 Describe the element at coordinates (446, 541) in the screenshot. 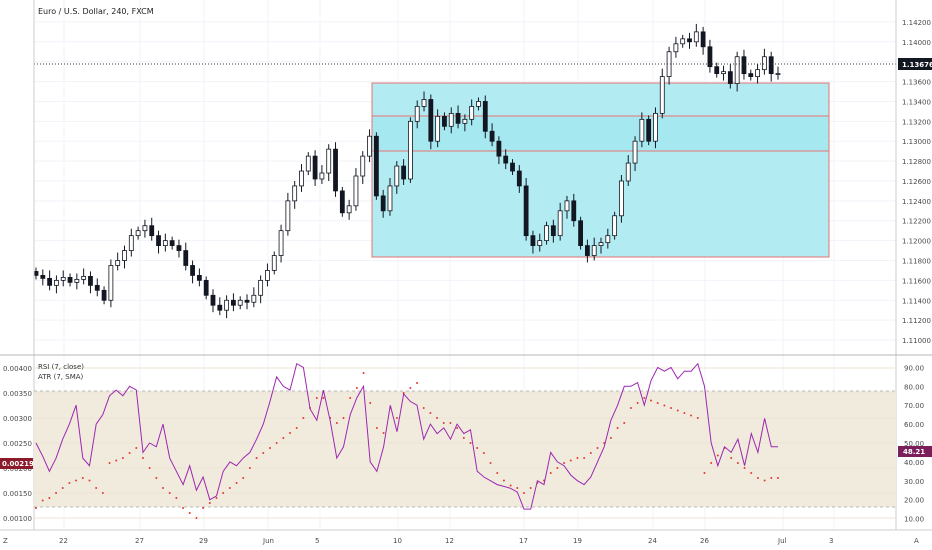

I see `time-axis: 22 27 29 Jun 5 10 12 17 19 24 26 Jul 3` at that location.